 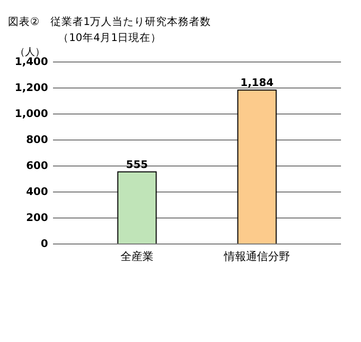 What do you see at coordinates (137, 164) in the screenshot?
I see `data-label: 555` at bounding box center [137, 164].